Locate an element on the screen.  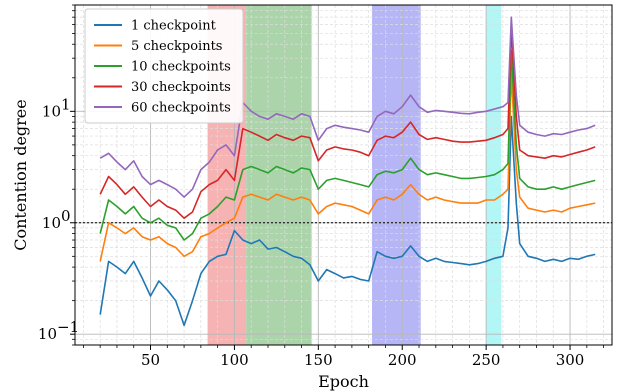
legend-label-1: 1 checkpoint is located at coordinates (174, 26).